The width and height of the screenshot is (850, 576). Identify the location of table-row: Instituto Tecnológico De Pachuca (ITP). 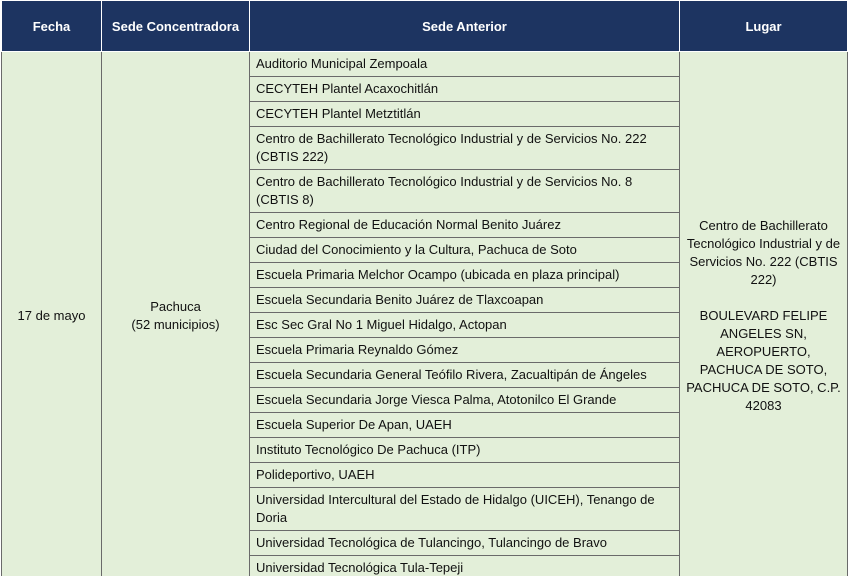
(425, 450).